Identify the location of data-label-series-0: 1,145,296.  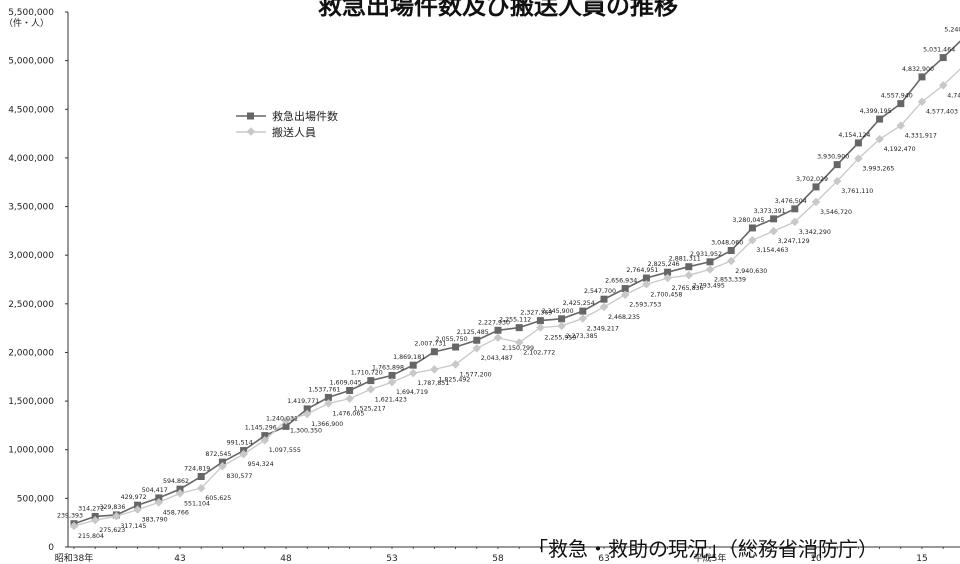
(261, 428).